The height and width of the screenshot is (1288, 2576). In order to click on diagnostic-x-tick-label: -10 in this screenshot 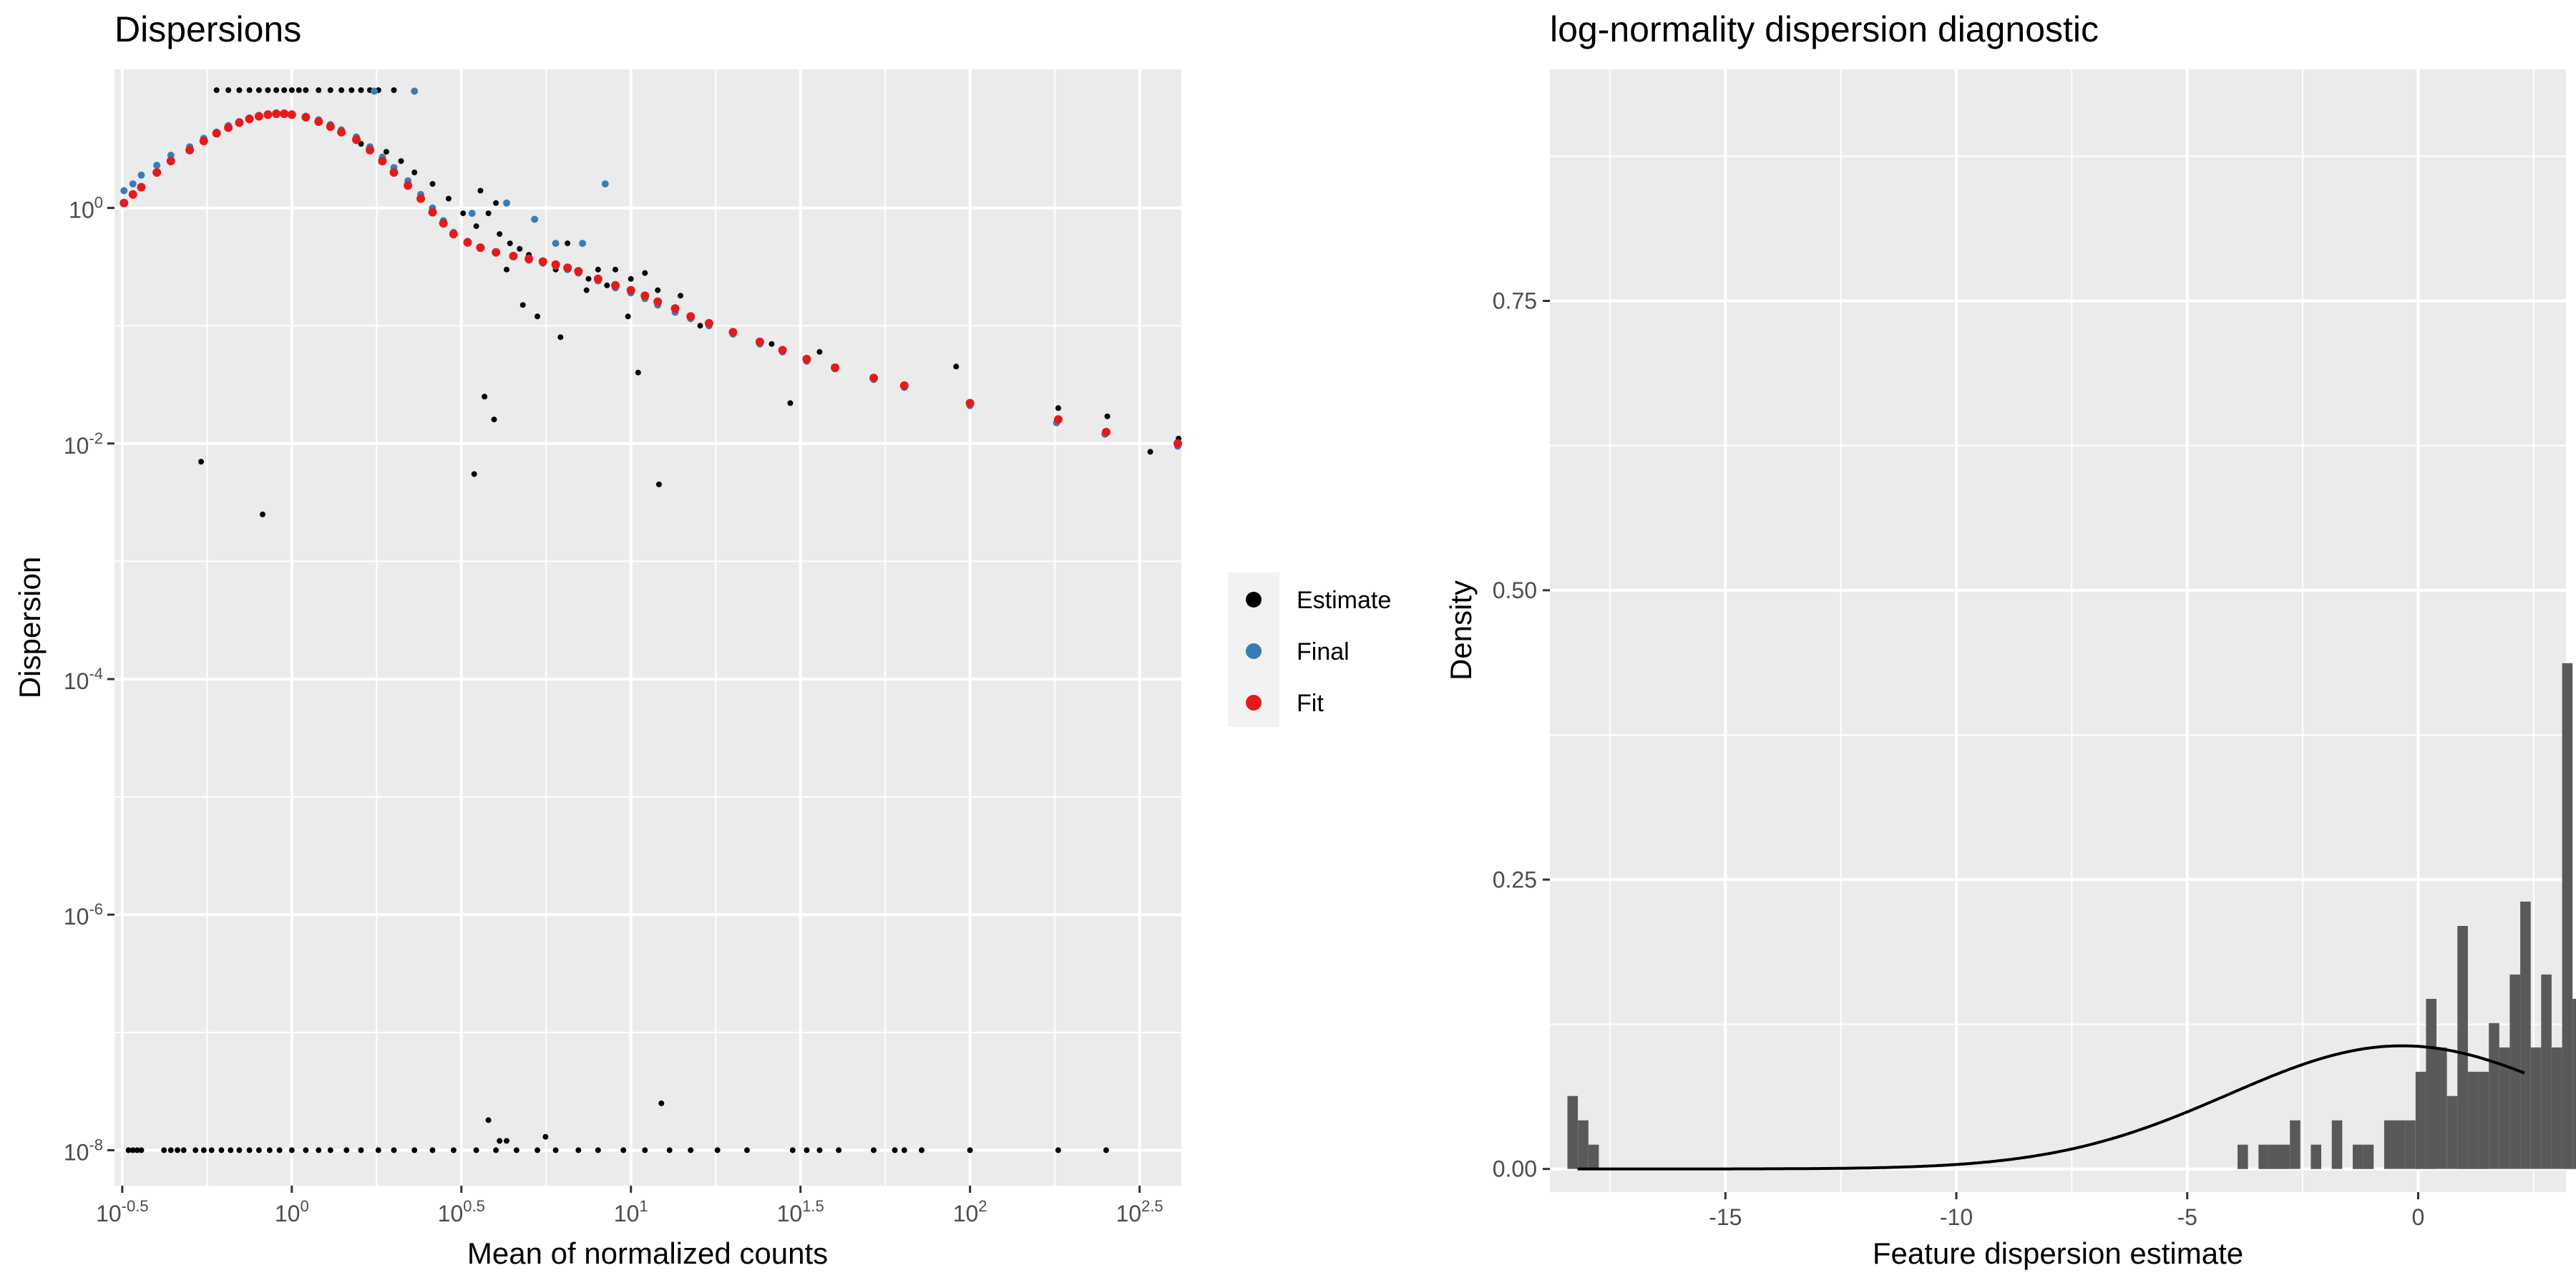, I will do `click(1956, 1217)`.